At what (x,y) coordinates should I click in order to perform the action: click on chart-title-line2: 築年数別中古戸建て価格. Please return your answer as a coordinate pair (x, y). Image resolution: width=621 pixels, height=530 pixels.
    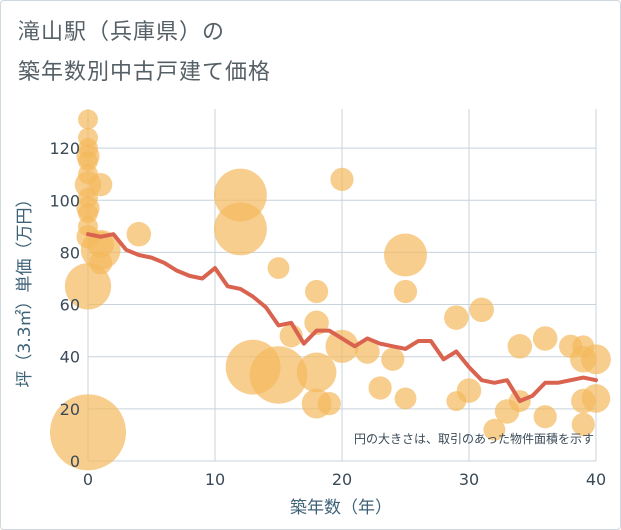
    Looking at the image, I should click on (145, 72).